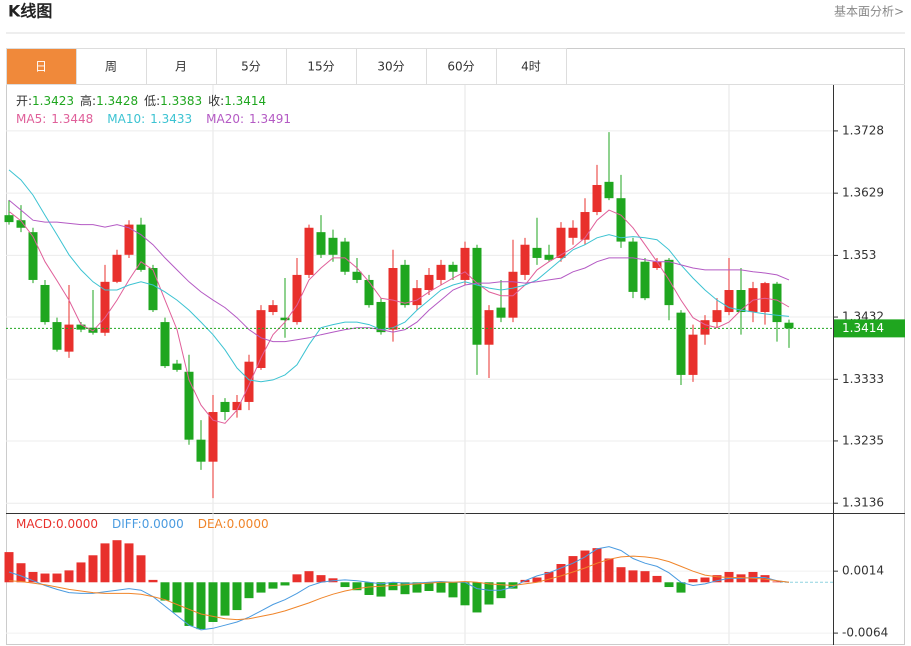 Image resolution: width=911 pixels, height=646 pixels. Describe the element at coordinates (31, 119) in the screenshot. I see `legend-text: MA5:` at that location.